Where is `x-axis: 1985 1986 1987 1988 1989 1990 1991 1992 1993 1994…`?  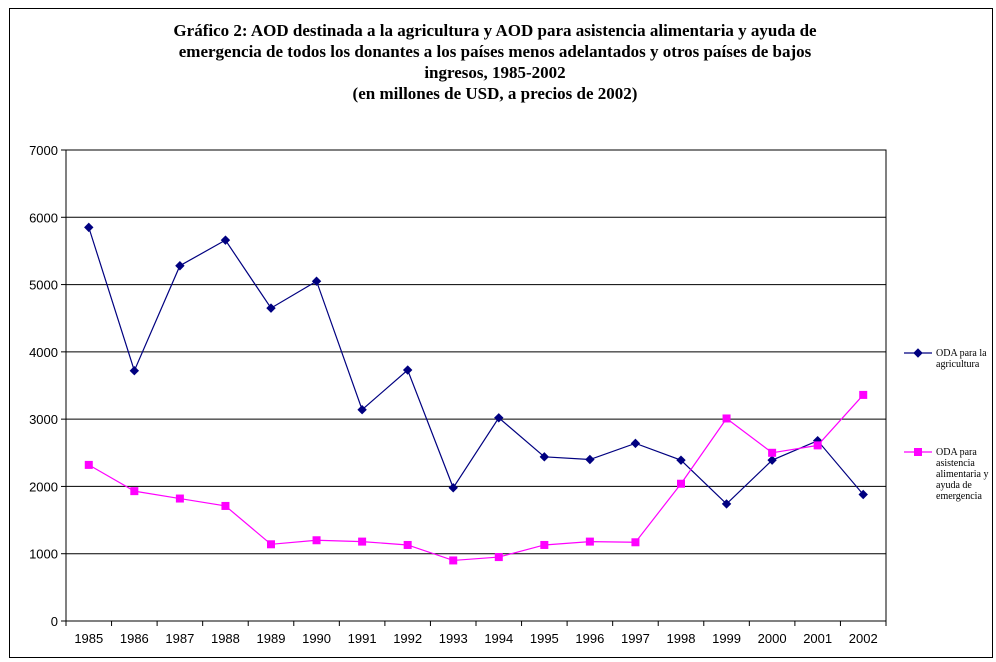 x-axis: 1985 1986 1987 1988 1989 1990 1991 1992 1993 1994… is located at coordinates (476, 633).